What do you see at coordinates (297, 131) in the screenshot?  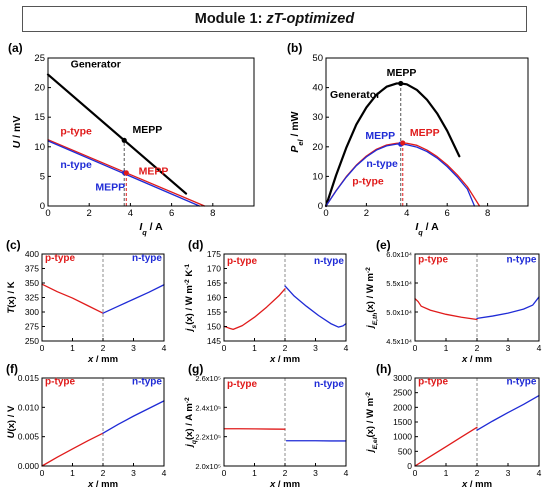 I see `y-axis-label: Pel / mW` at bounding box center [297, 131].